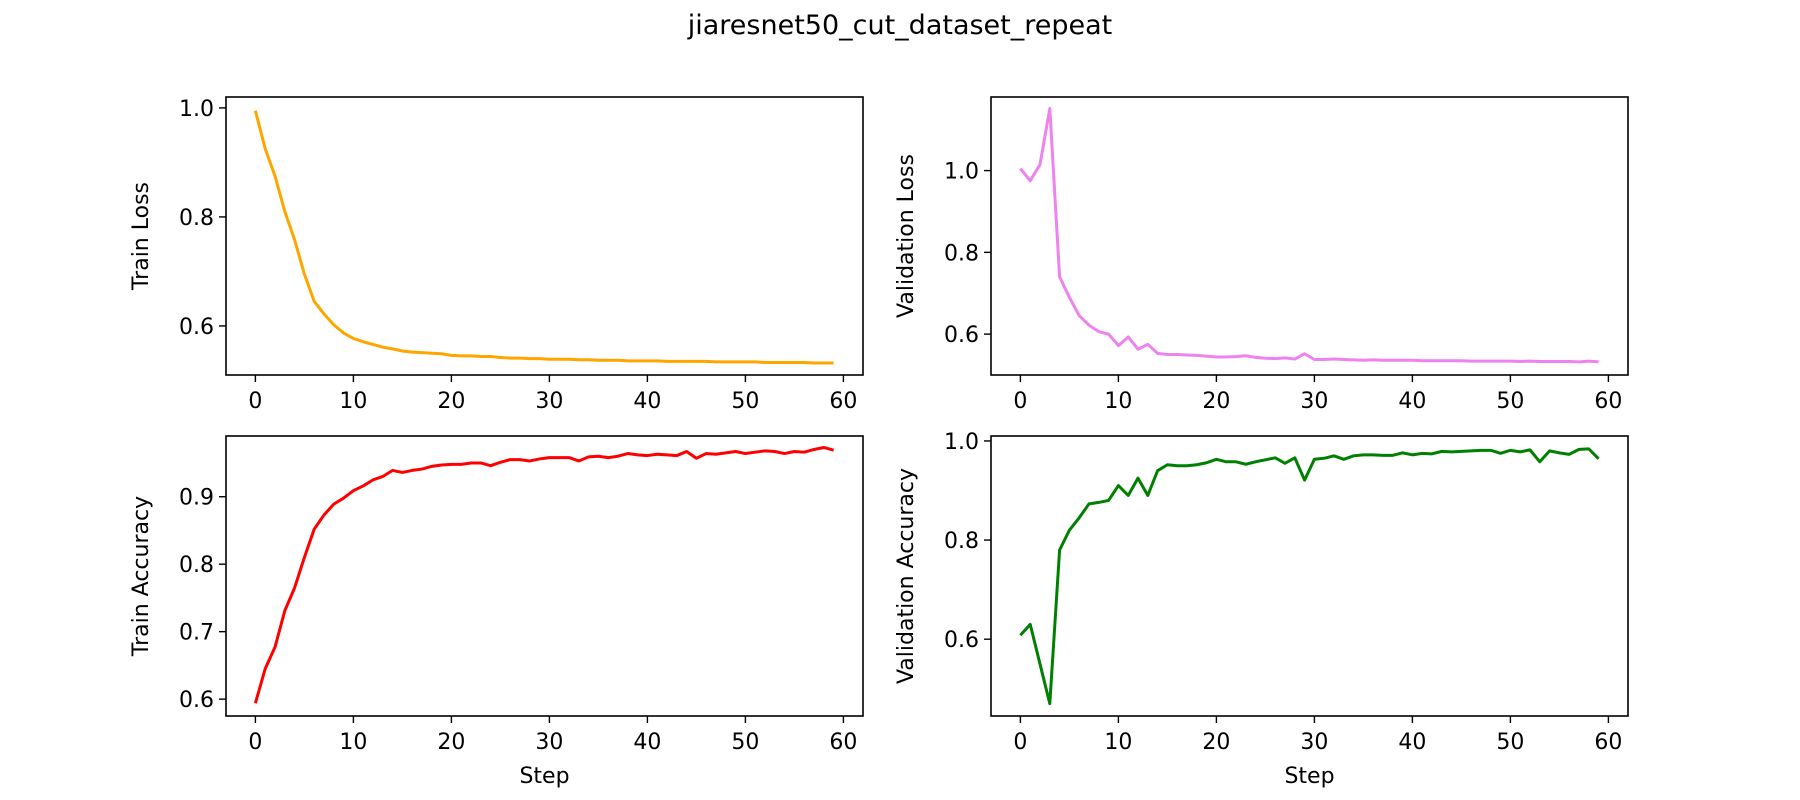 The width and height of the screenshot is (1800, 800). I want to click on figure-title: jiaresnet50_cut_dataset_repeat, so click(900, 25).